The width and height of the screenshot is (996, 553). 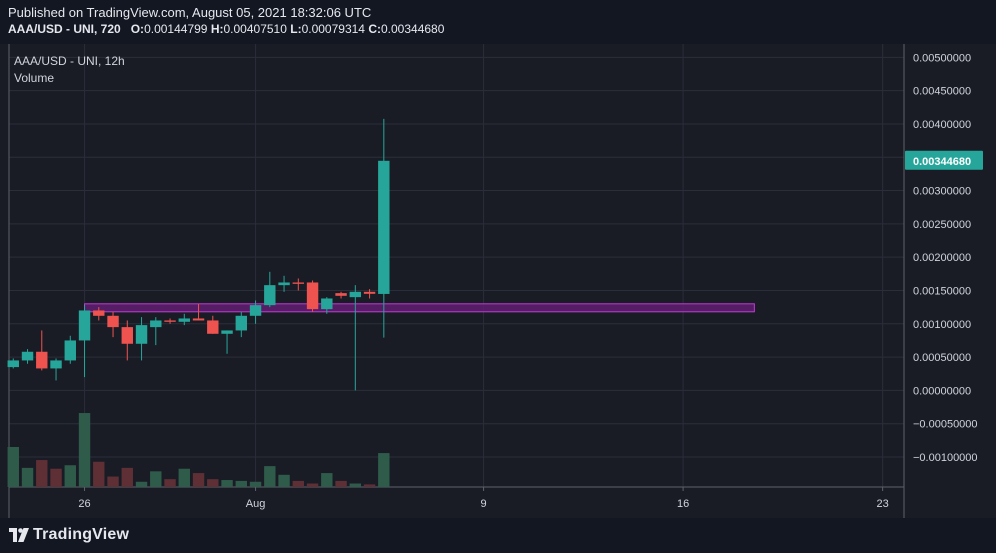 What do you see at coordinates (69, 61) in the screenshot?
I see `legend-title: AAA/USD - UNI, 12h` at bounding box center [69, 61].